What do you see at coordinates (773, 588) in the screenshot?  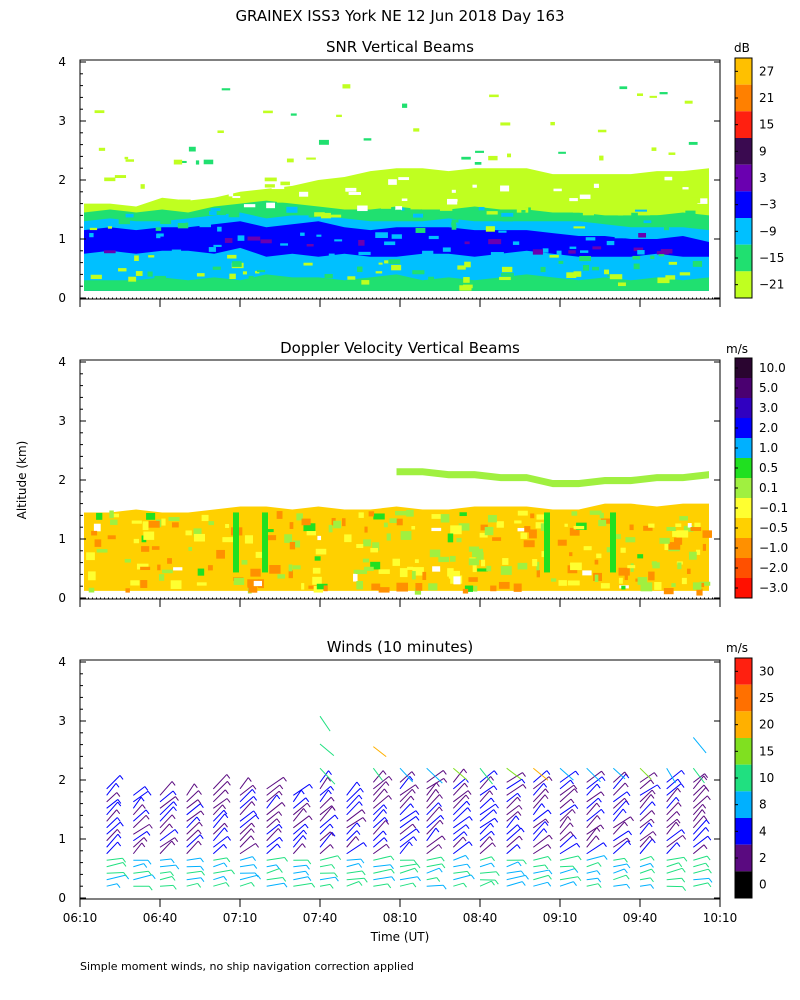 I see `colorbar-label: −3.0` at bounding box center [773, 588].